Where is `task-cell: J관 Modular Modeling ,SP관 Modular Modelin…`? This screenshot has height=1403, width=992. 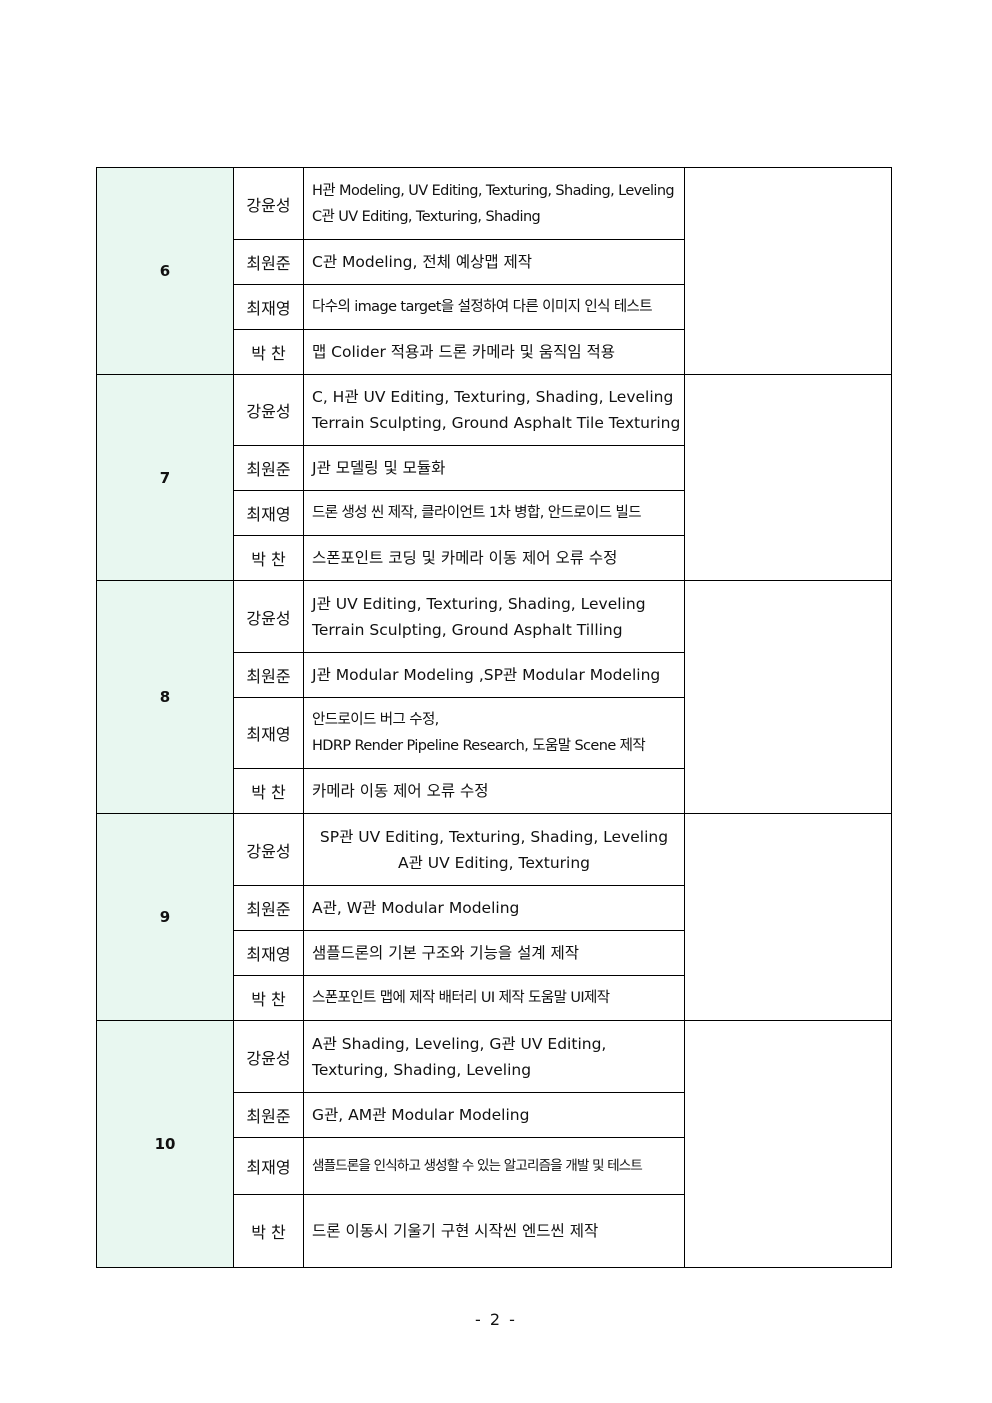 task-cell: J관 Modular Modeling ,SP관 Modular Modelin… is located at coordinates (494, 675).